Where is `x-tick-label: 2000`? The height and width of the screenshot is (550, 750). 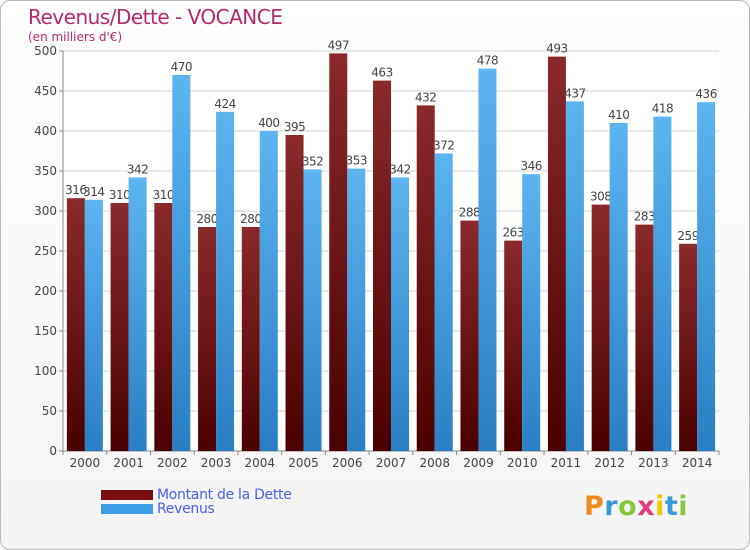
x-tick-label: 2000 is located at coordinates (85, 463).